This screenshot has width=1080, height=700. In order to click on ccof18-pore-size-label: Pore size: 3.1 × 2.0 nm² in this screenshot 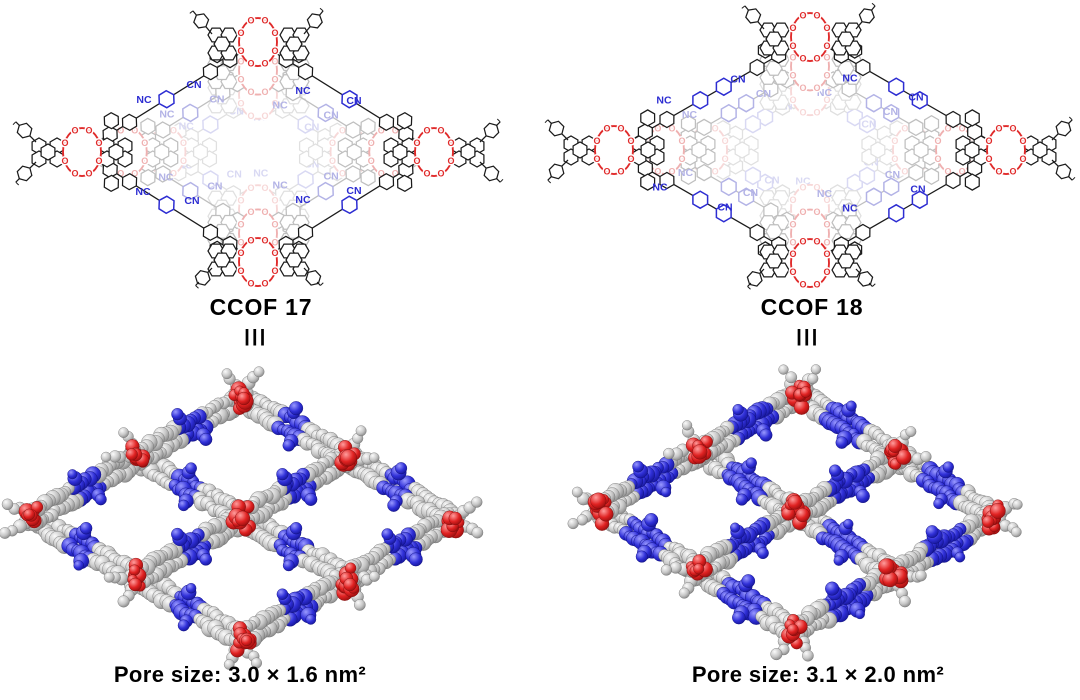, I will do `click(818, 674)`.